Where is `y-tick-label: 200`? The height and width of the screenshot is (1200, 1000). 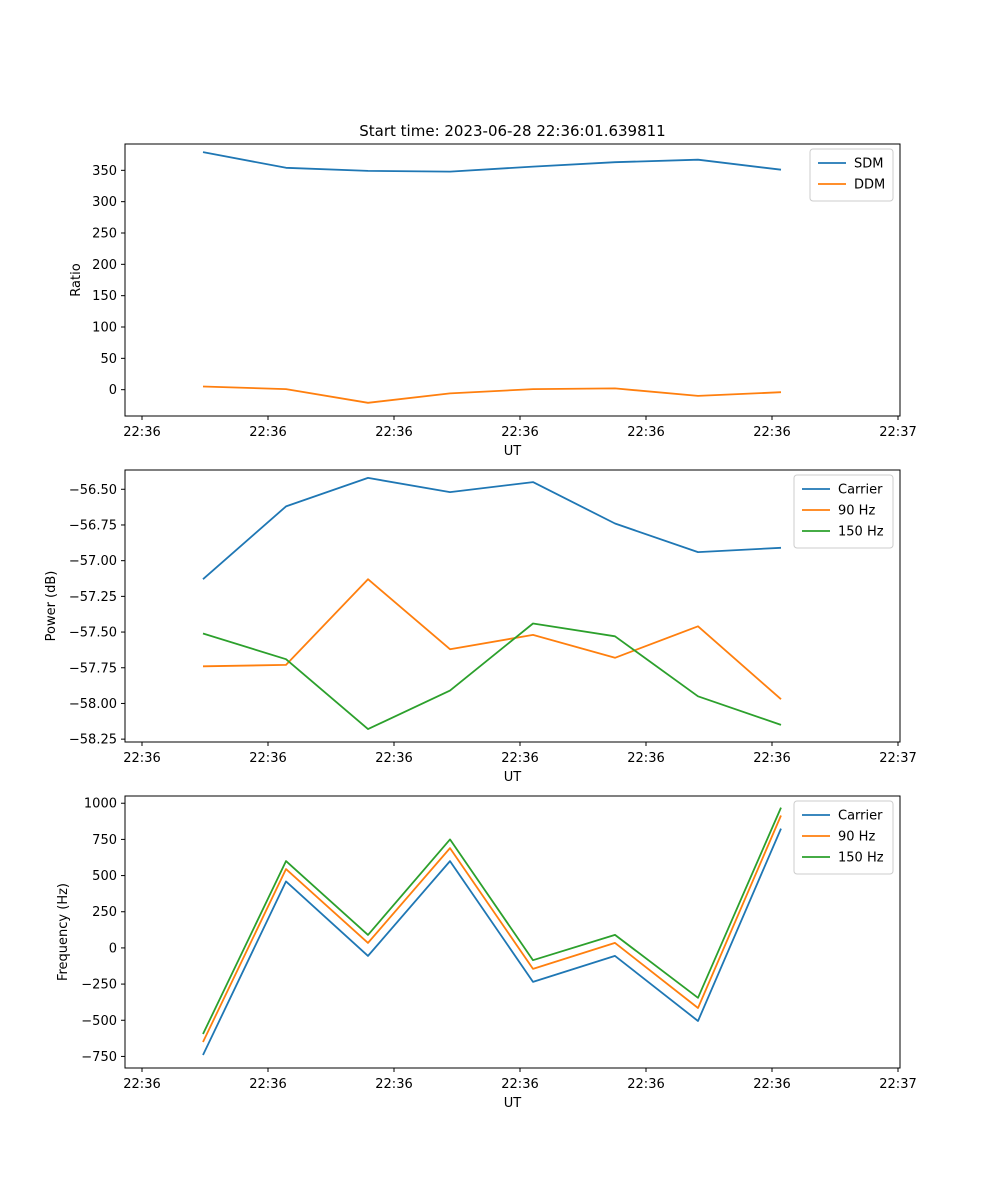
y-tick-label: 200 is located at coordinates (104, 265).